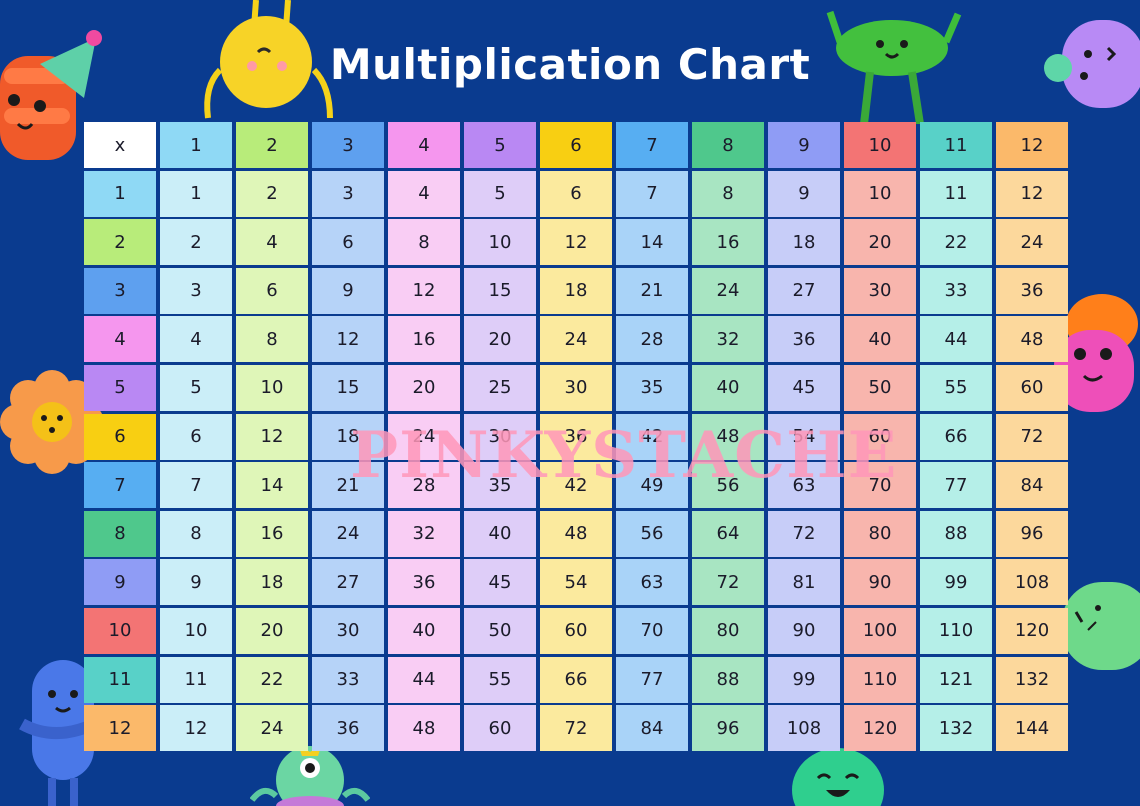  What do you see at coordinates (1032, 339) in the screenshot?
I see `product-cell-4x12: 48` at bounding box center [1032, 339].